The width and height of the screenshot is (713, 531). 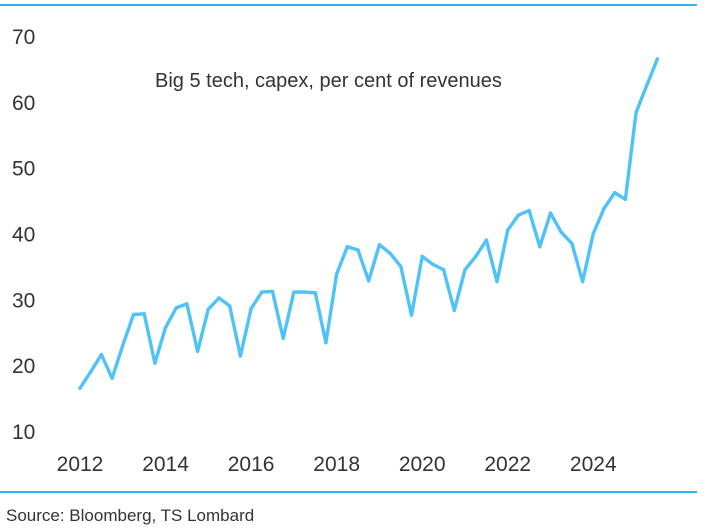 I want to click on source-note: Source: Bloomberg, TS Lombard, so click(x=130, y=515).